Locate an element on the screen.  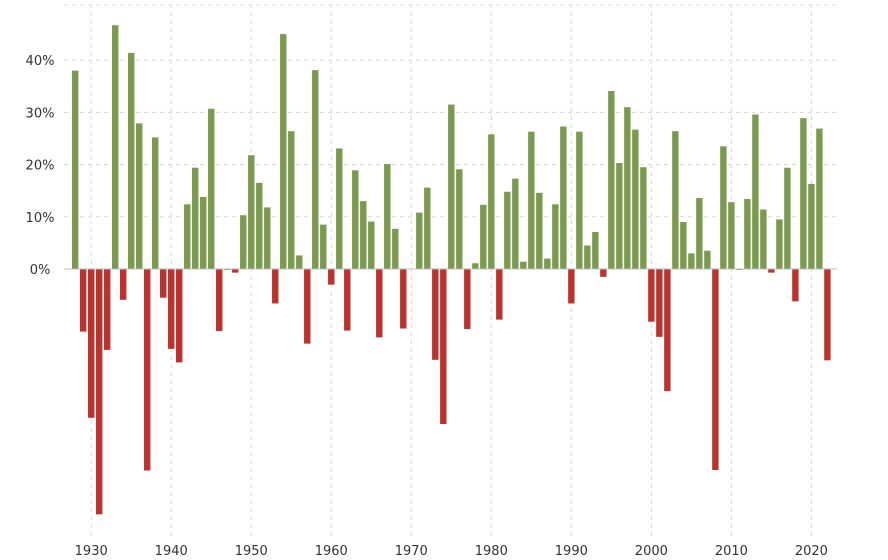
bar-1962 is located at coordinates (347, 300).